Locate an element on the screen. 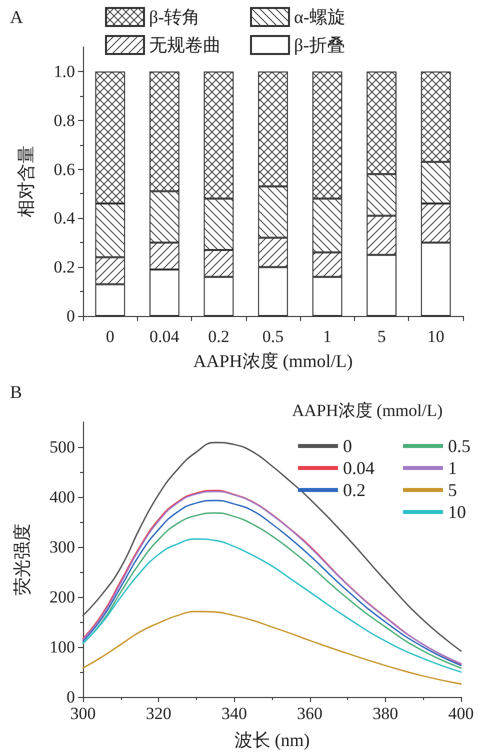 The height and width of the screenshot is (754, 484). text: B is located at coordinates (16, 392).